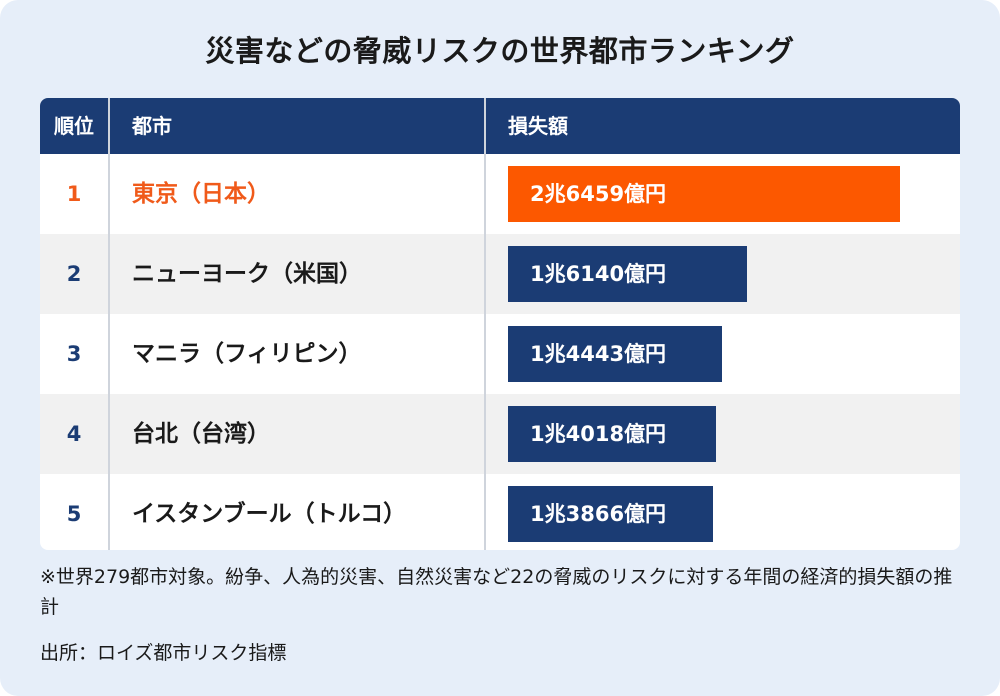 The image size is (1000, 696). What do you see at coordinates (598, 514) in the screenshot?
I see `bar-value-label: 1兆3866億円` at bounding box center [598, 514].